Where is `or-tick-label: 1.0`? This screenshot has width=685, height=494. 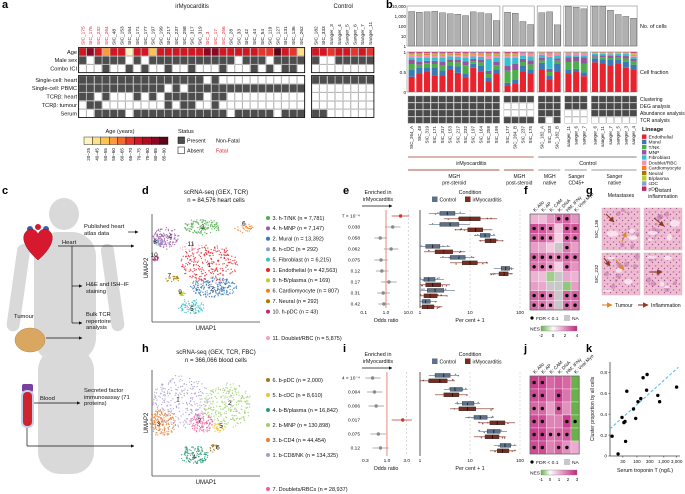 or-tick-label: 1.0 is located at coordinates (387, 461).